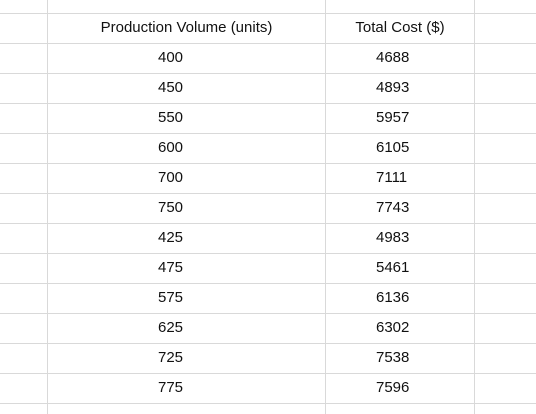 The image size is (536, 414). What do you see at coordinates (171, 297) in the screenshot?
I see `cell-production-volume: 575` at bounding box center [171, 297].